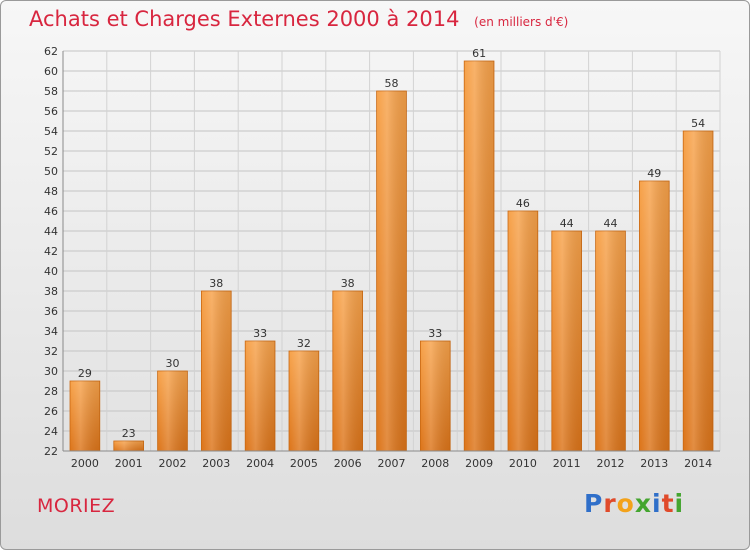  Describe the element at coordinates (523, 463) in the screenshot. I see `x-tick-label: 2010` at that location.